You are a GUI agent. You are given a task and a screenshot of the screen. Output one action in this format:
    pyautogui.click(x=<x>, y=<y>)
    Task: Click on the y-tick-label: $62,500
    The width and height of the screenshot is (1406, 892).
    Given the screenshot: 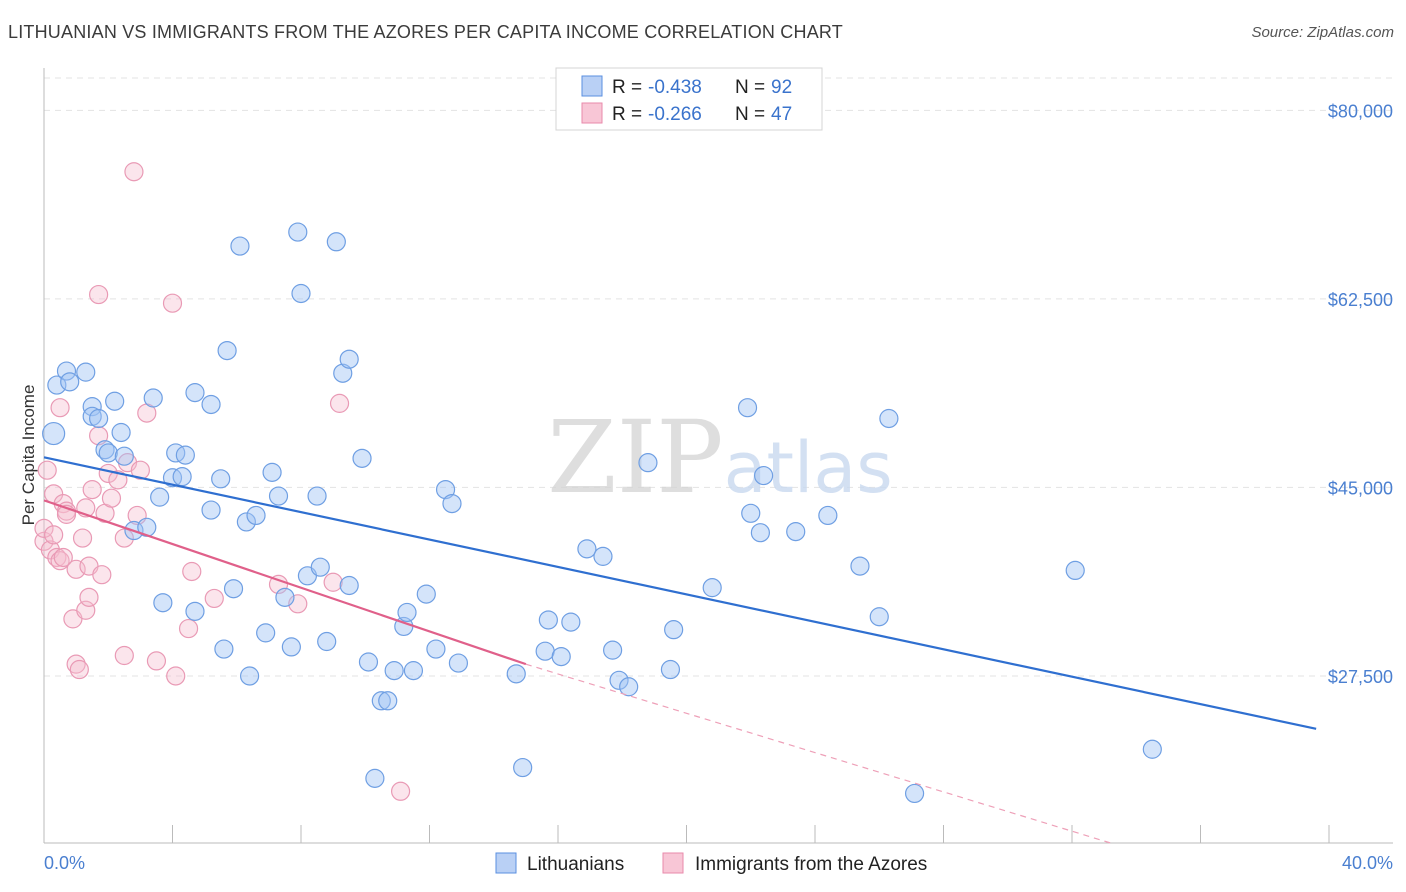 What is the action you would take?
    pyautogui.click(x=1360, y=300)
    